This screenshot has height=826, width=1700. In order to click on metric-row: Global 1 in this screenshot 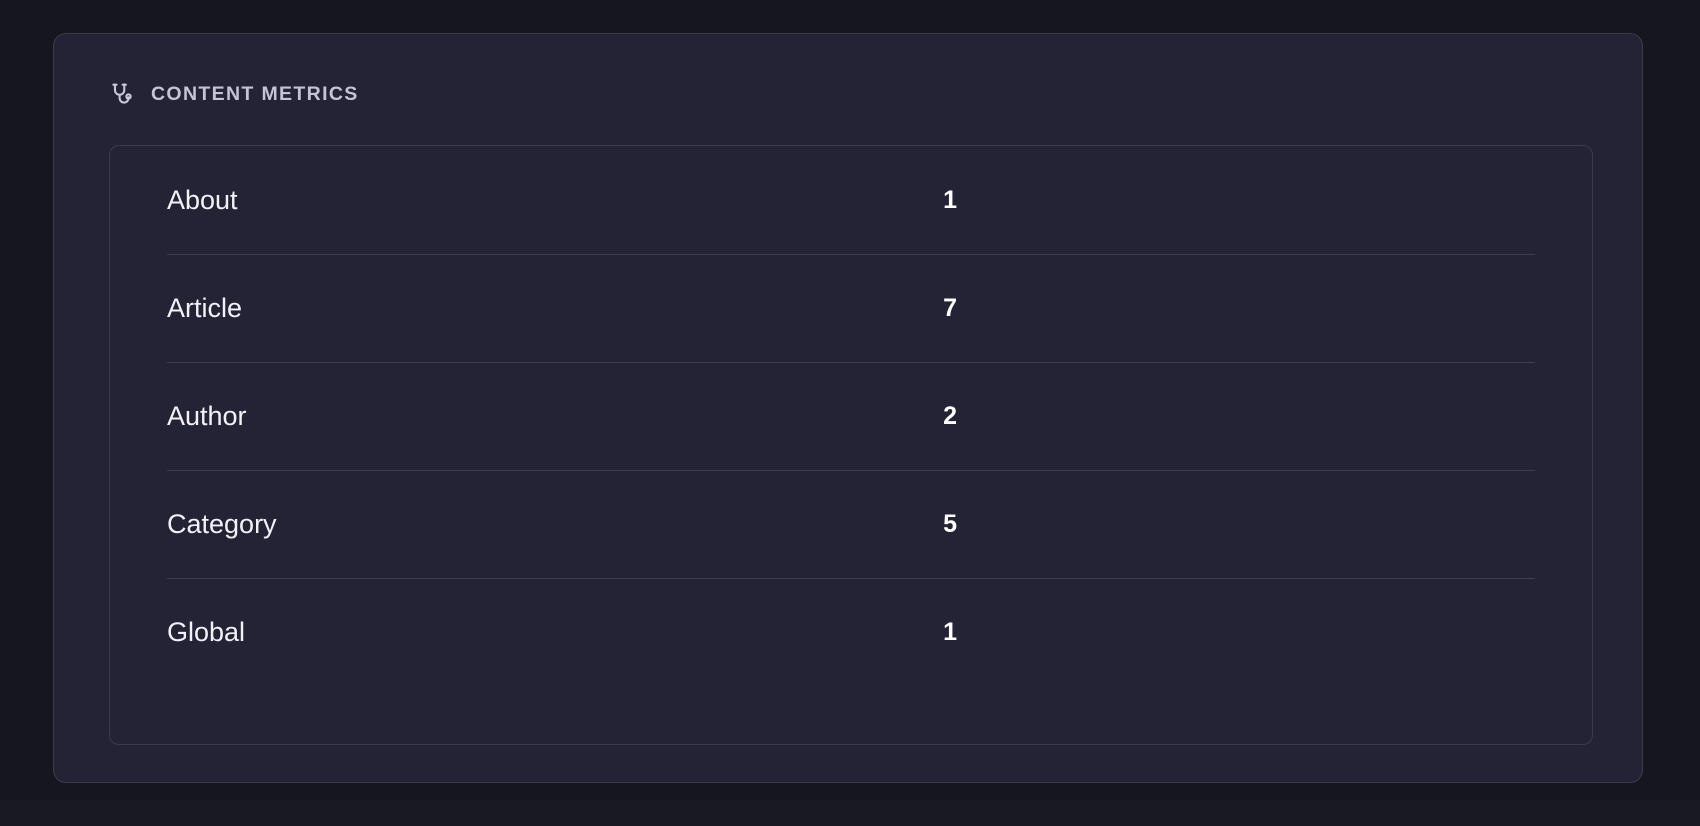, I will do `click(851, 632)`.